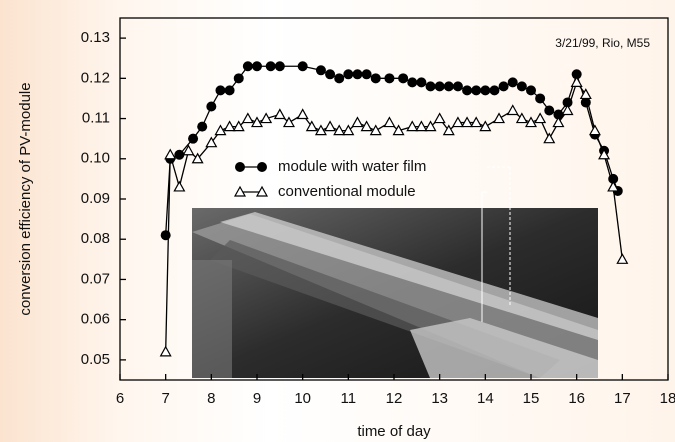 The image size is (675, 442). I want to click on x-tick-label: 17, so click(622, 398).